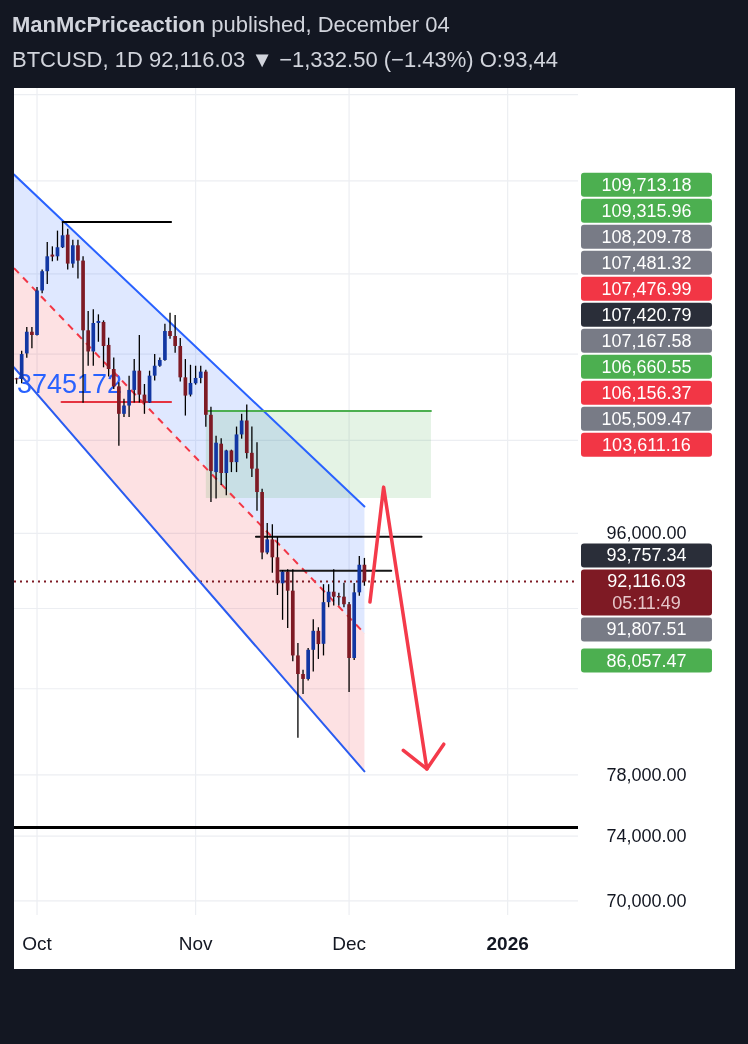 This screenshot has width=748, height=1044. I want to click on x-tick-label: Oct, so click(37, 943).